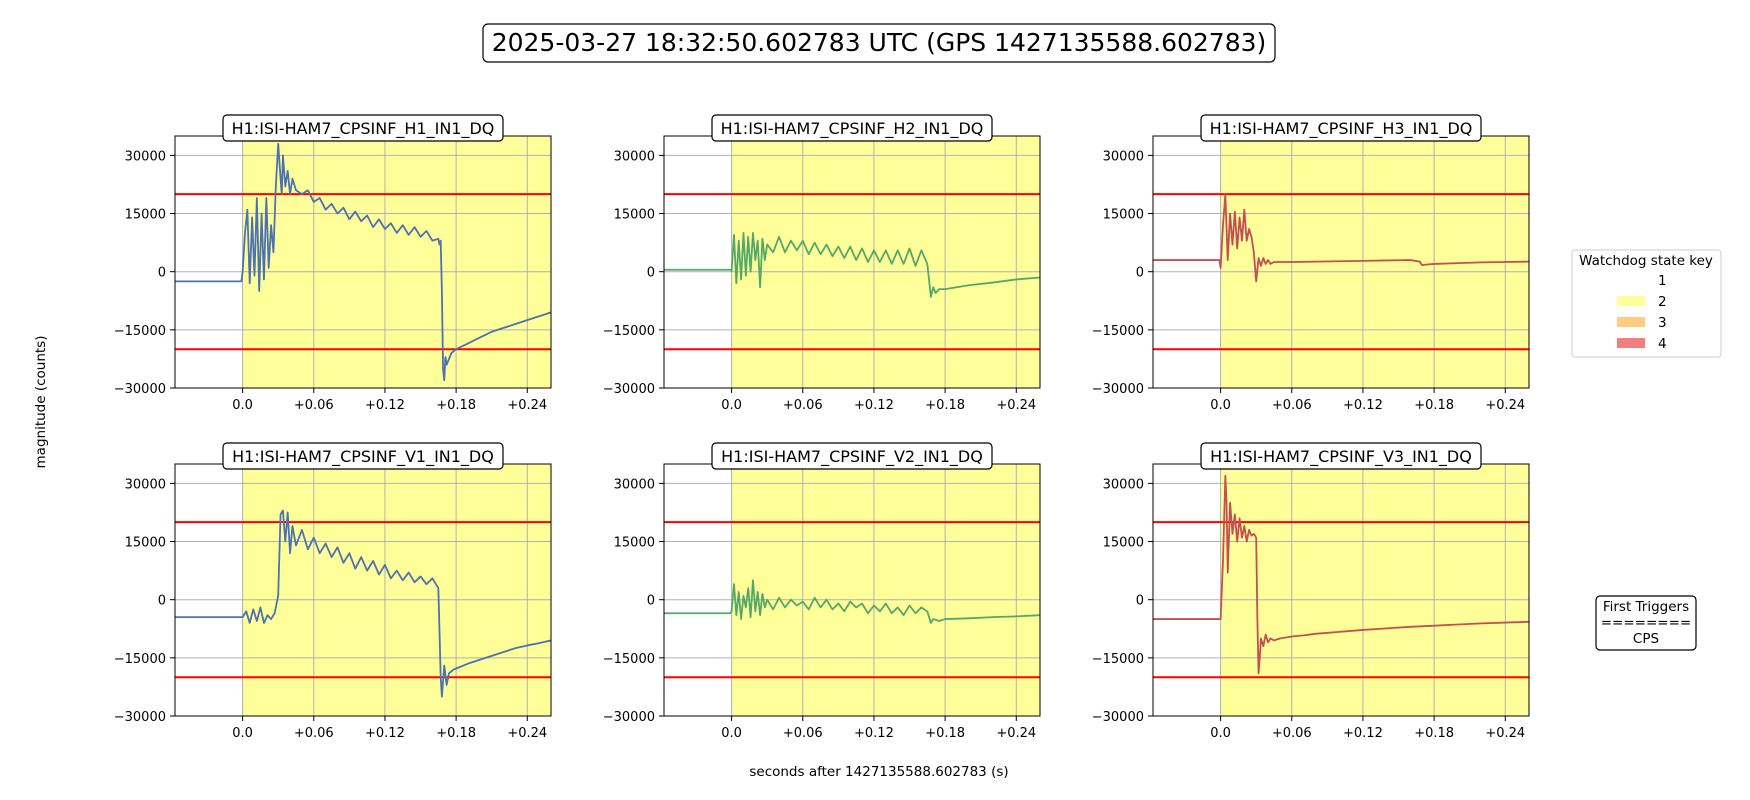  Describe the element at coordinates (1642, 312) in the screenshot. I see `legend-entries: 1 2 3 4` at that location.